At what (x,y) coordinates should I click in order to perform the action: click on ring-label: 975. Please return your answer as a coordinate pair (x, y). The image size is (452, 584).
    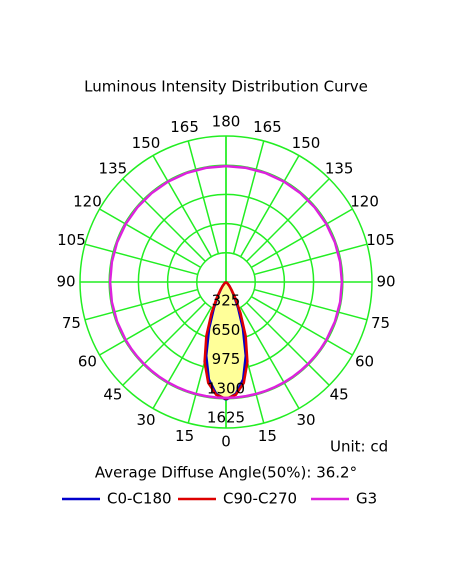
    Looking at the image, I should click on (226, 359).